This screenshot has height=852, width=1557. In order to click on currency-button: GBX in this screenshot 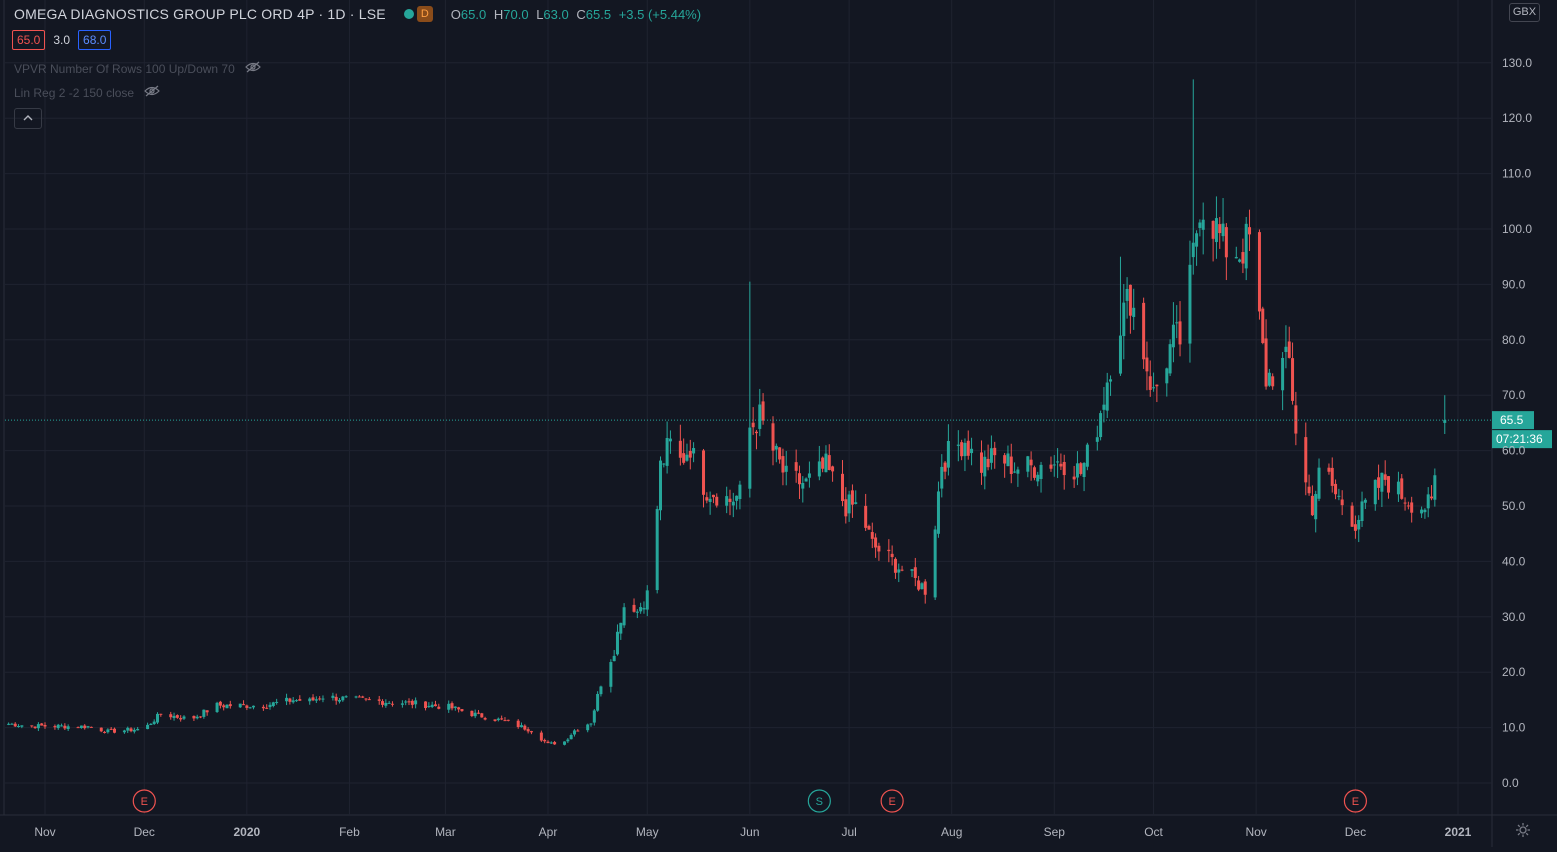, I will do `click(1524, 12)`.